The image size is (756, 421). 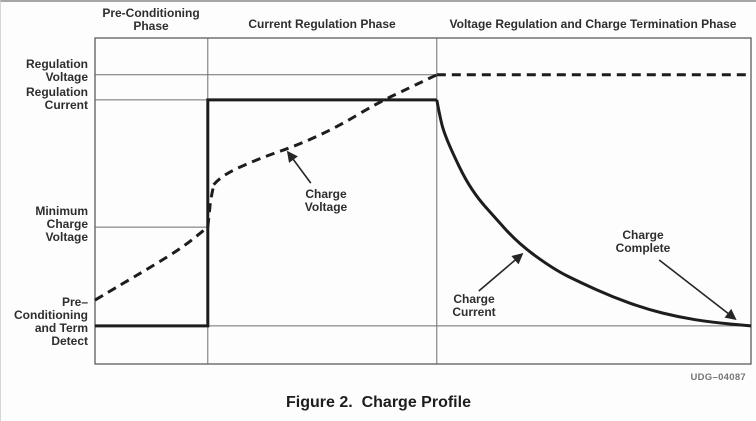 I want to click on drawing-number: UDG–04087, so click(x=718, y=377).